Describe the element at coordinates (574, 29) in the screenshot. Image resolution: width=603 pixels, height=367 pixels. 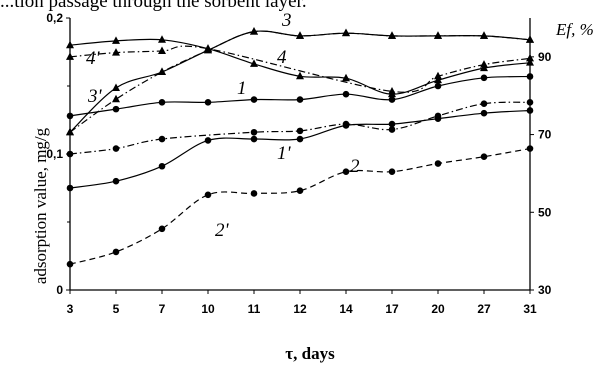
I see `y2-axis-label: Ef, %` at that location.